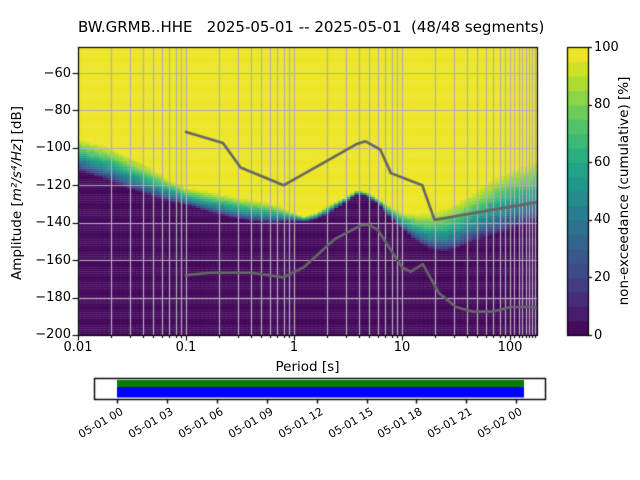  Describe the element at coordinates (307, 367) in the screenshot. I see `x-axis-label: Period [s]` at that location.